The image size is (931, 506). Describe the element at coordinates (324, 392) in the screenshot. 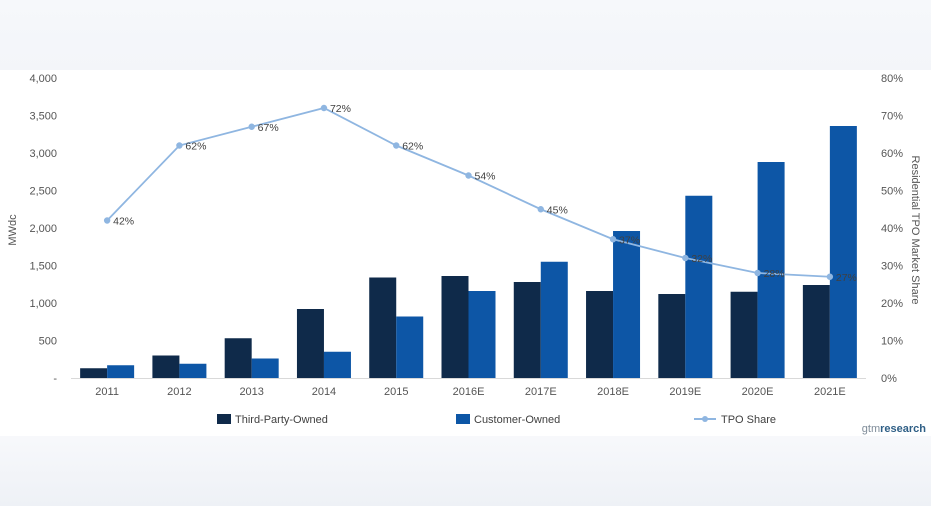

I see `x-tick-label: 2014` at that location.